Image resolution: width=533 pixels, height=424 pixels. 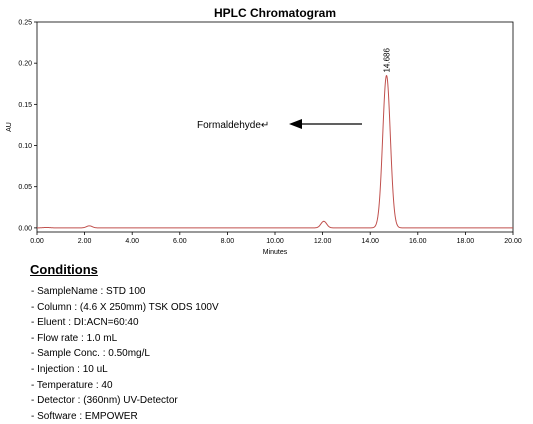 What do you see at coordinates (466, 241) in the screenshot?
I see `x-tick-label: 18.00` at bounding box center [466, 241].